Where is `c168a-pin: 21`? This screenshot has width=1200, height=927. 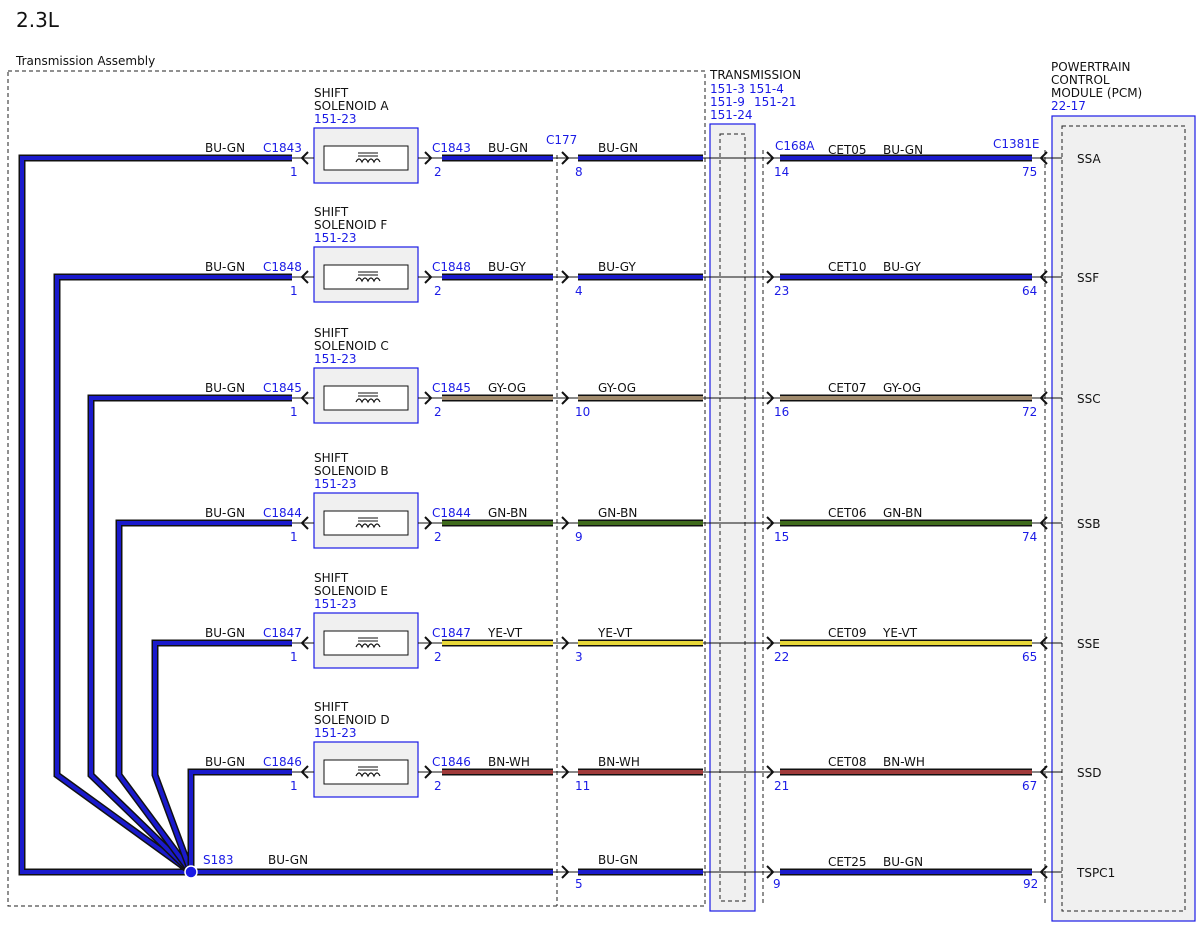 c168a-pin: 21 is located at coordinates (781, 786).